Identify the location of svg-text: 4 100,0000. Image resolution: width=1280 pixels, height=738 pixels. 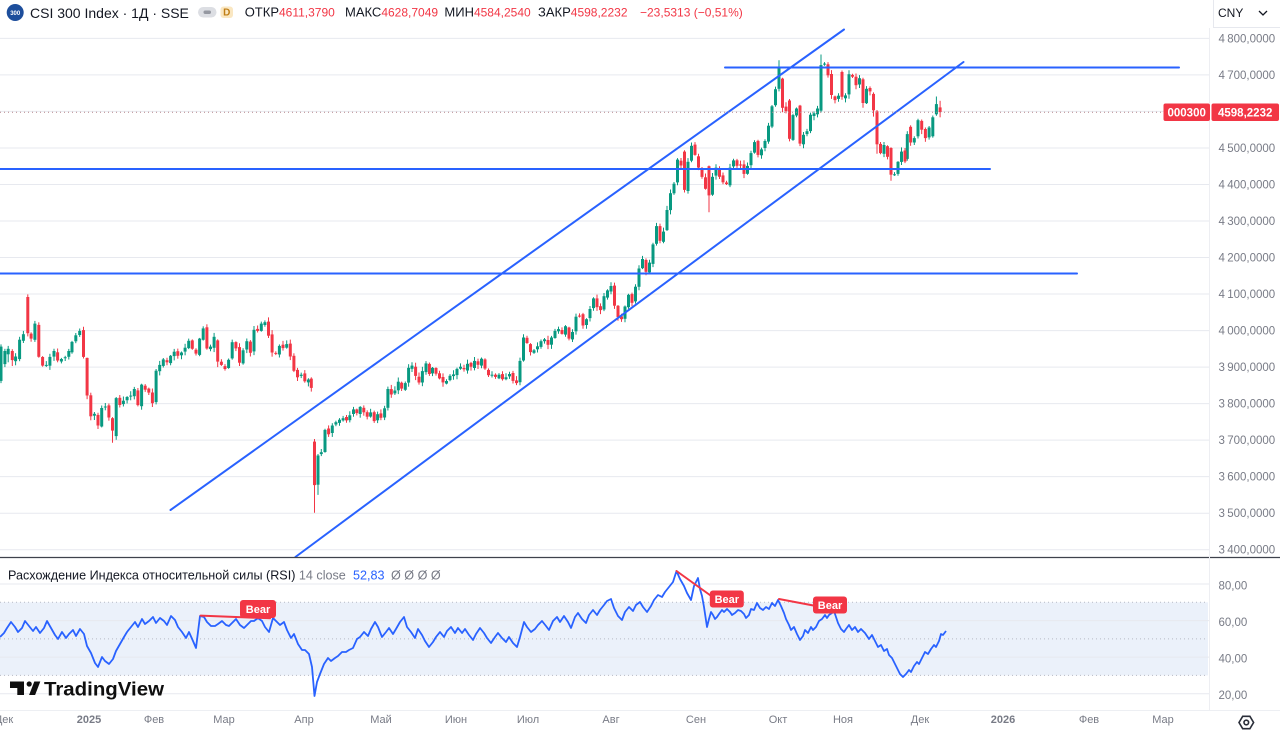
(1247, 295).